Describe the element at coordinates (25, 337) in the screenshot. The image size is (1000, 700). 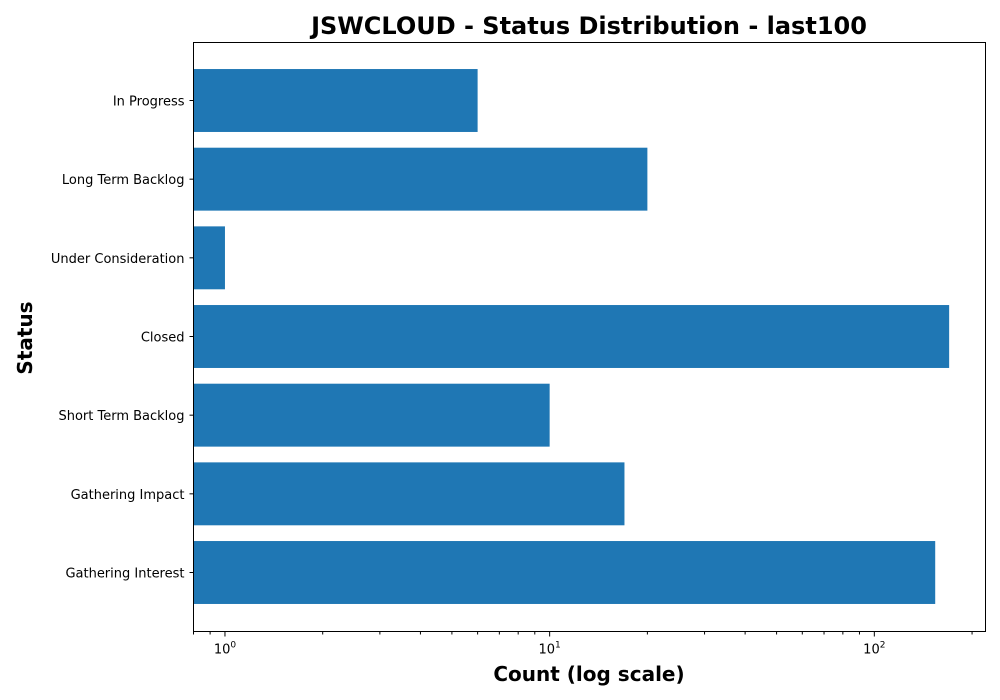
I see `y-axis-label: Status` at that location.